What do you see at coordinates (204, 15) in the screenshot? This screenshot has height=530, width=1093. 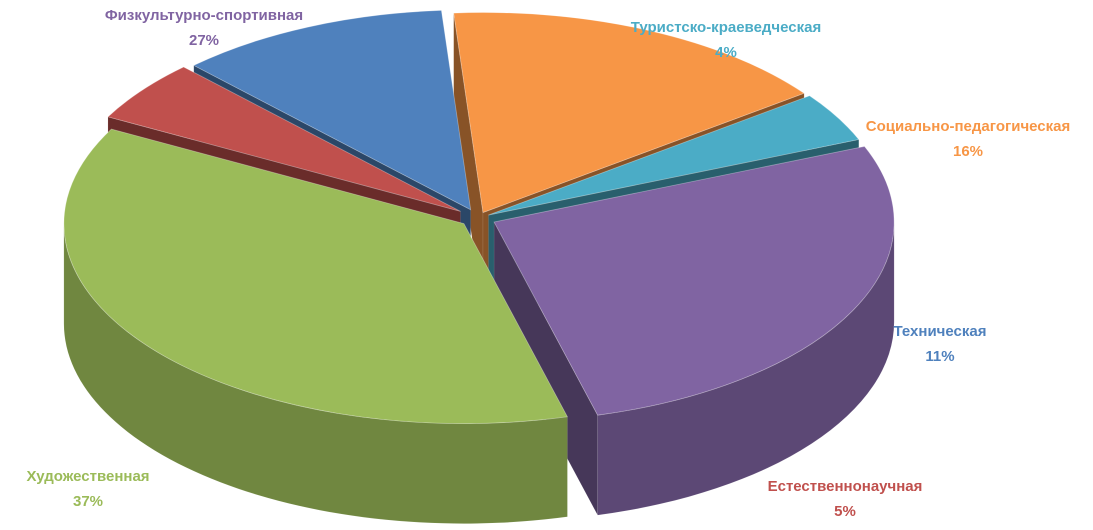 I see `data-label-name-5: Физкультурно-спортивная` at bounding box center [204, 15].